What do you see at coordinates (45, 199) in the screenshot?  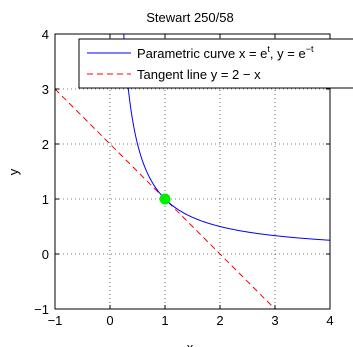 I see `y-tick-label: 1` at bounding box center [45, 199].